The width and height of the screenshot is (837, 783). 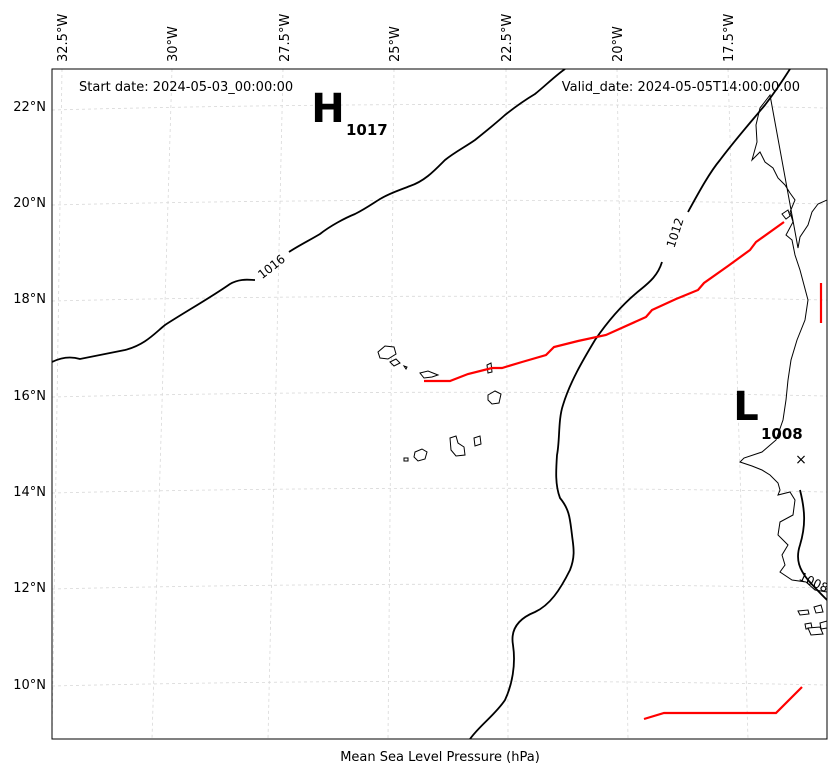 I want to click on low-pressure-value: 1008, so click(x=782, y=434).